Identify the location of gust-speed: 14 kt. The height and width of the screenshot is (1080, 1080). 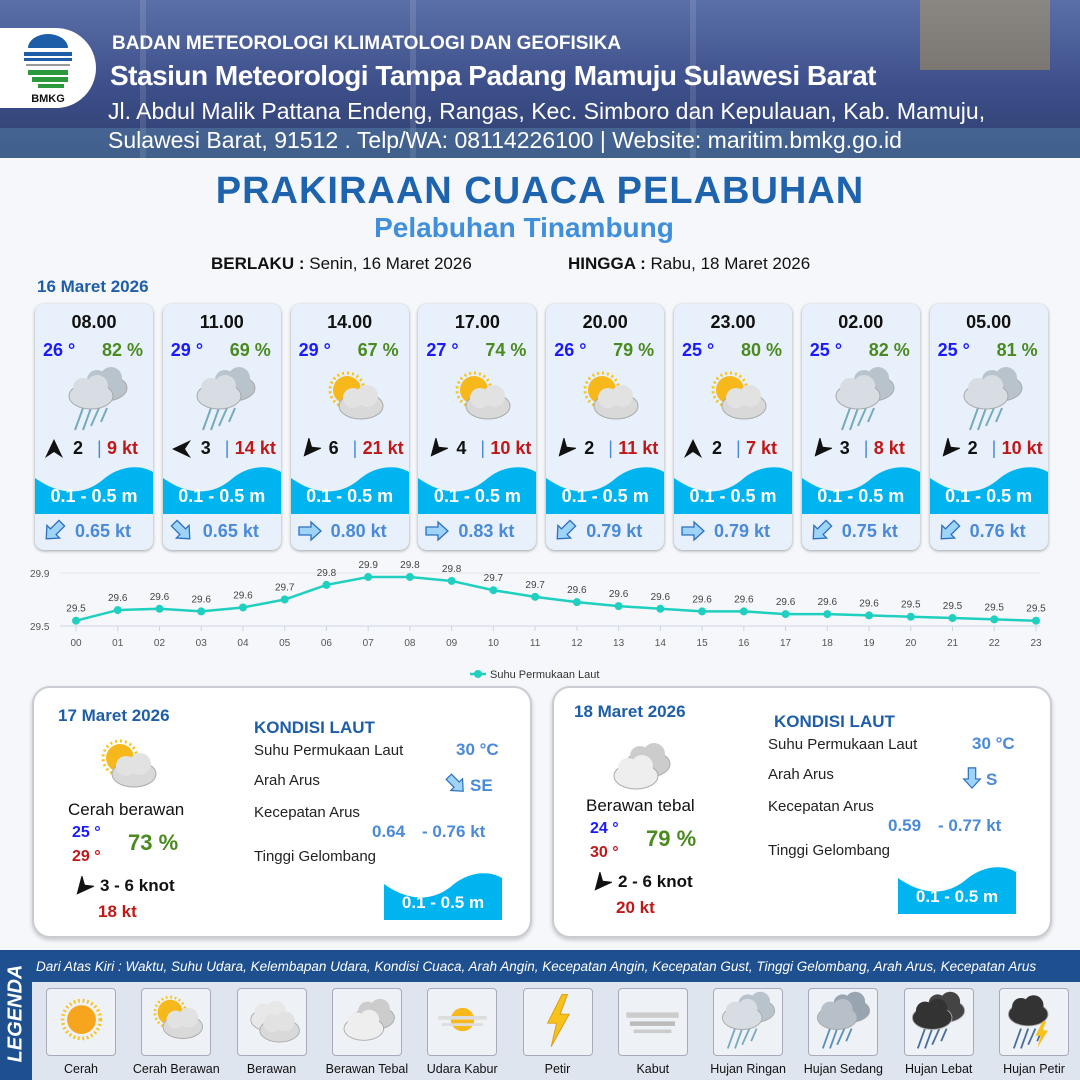
(255, 448).